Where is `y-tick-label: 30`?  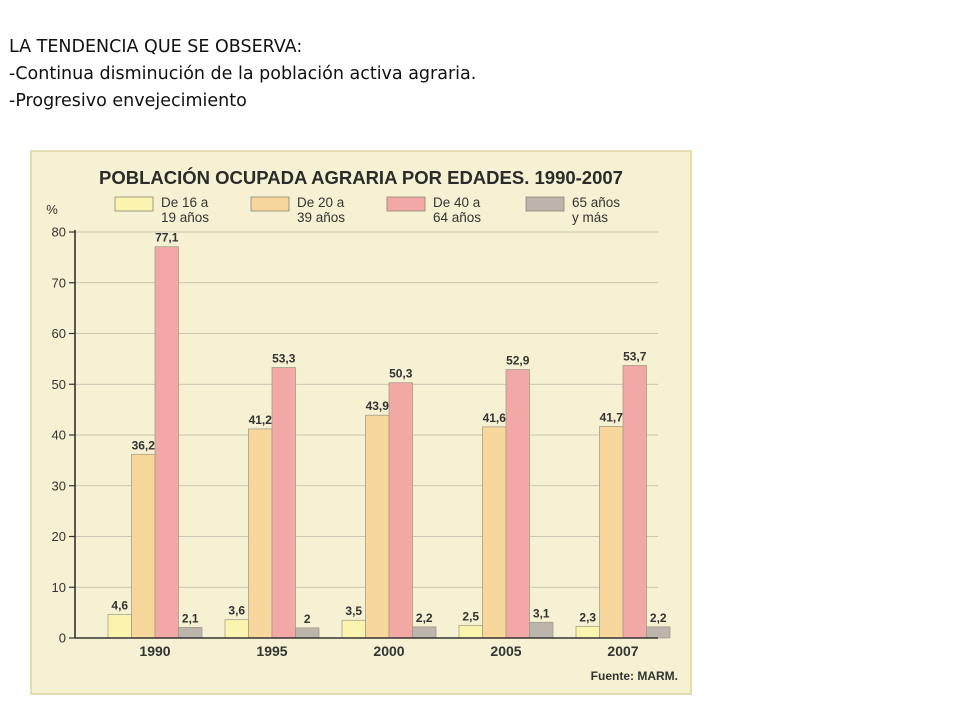 y-tick-label: 30 is located at coordinates (59, 485).